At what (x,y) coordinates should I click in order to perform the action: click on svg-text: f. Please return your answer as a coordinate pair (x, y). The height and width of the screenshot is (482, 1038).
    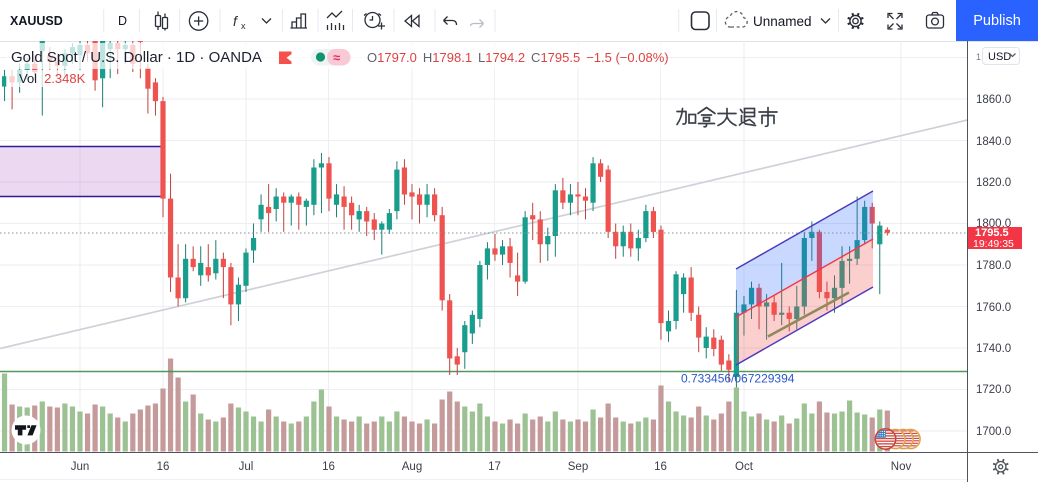
    Looking at the image, I should click on (236, 21).